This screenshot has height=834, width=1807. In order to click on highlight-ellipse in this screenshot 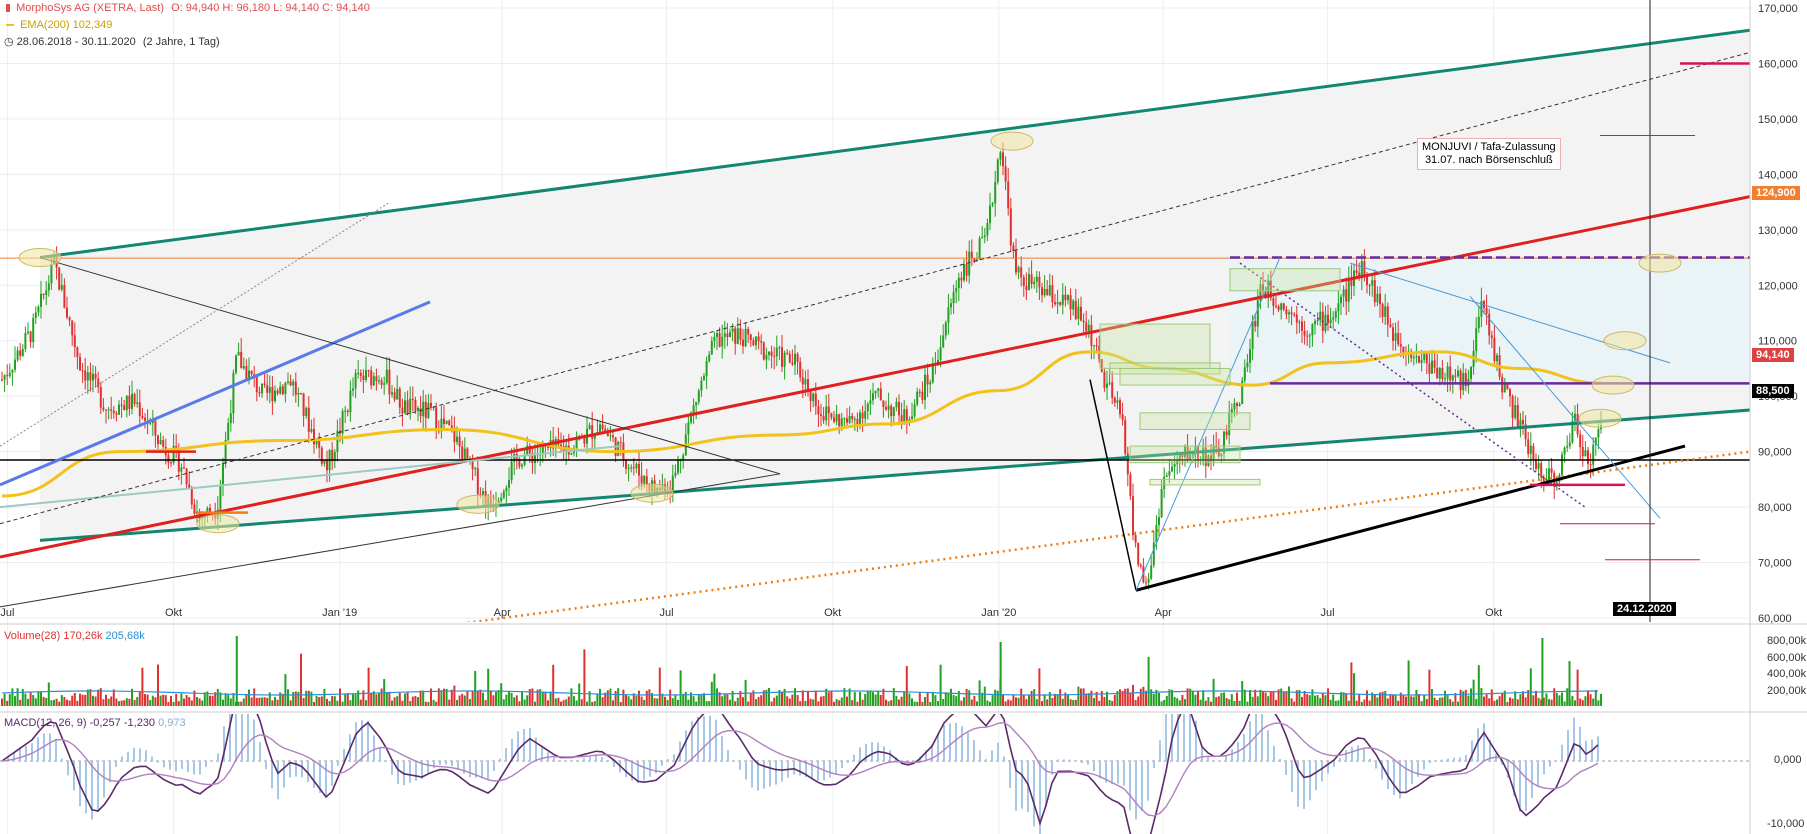, I will do `click(218, 524)`.